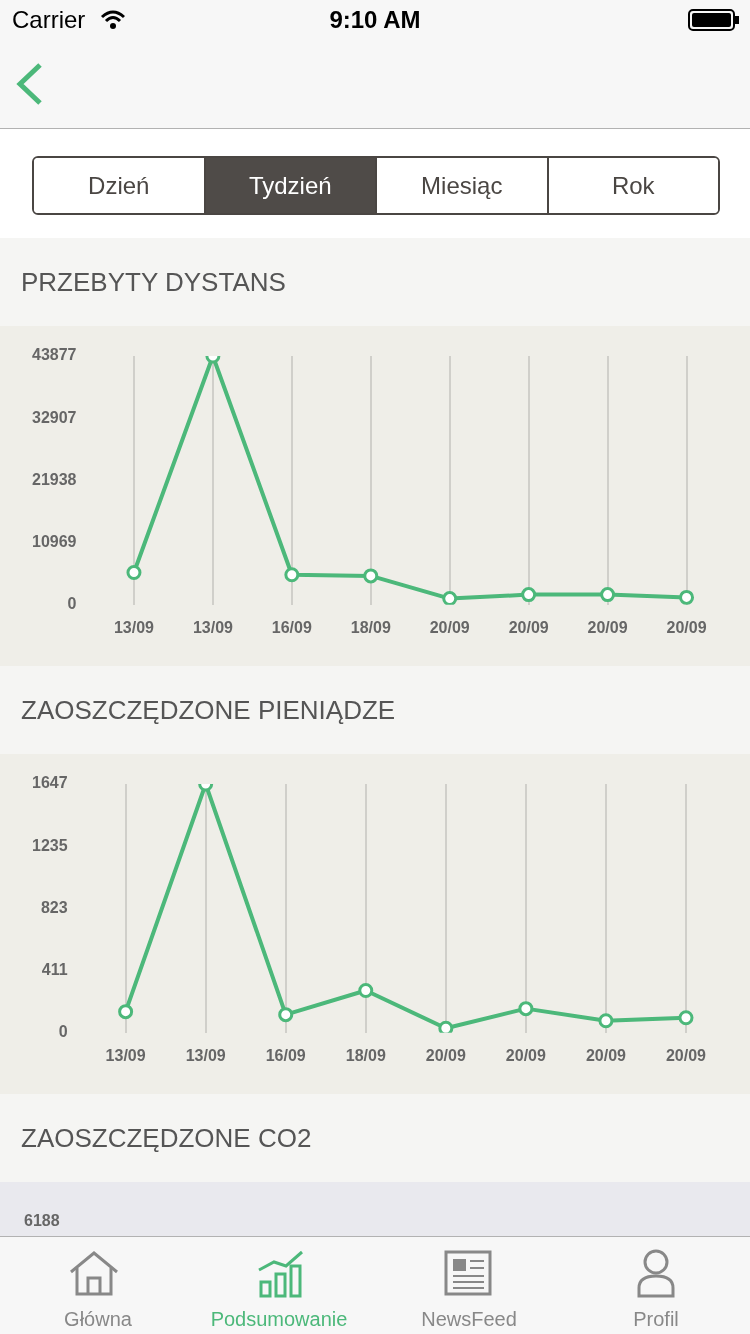  Describe the element at coordinates (279, 1319) in the screenshot. I see `text: Podsumowanie` at that location.